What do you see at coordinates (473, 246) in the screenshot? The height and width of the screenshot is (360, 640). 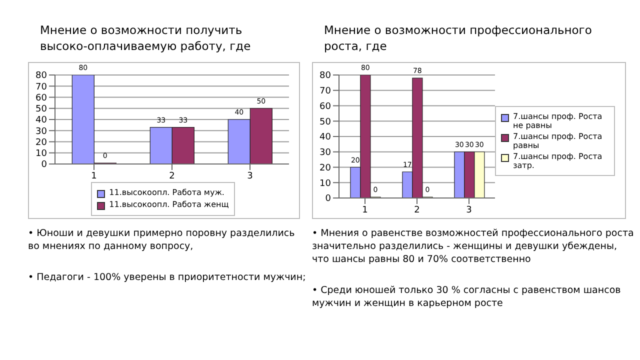 I see `text: • Мнения о равенстве возможностей профессионального роста значительно разделились - женщины и девушки убеждены, что шансы равны 80 и 70% соответственно` at bounding box center [473, 246].